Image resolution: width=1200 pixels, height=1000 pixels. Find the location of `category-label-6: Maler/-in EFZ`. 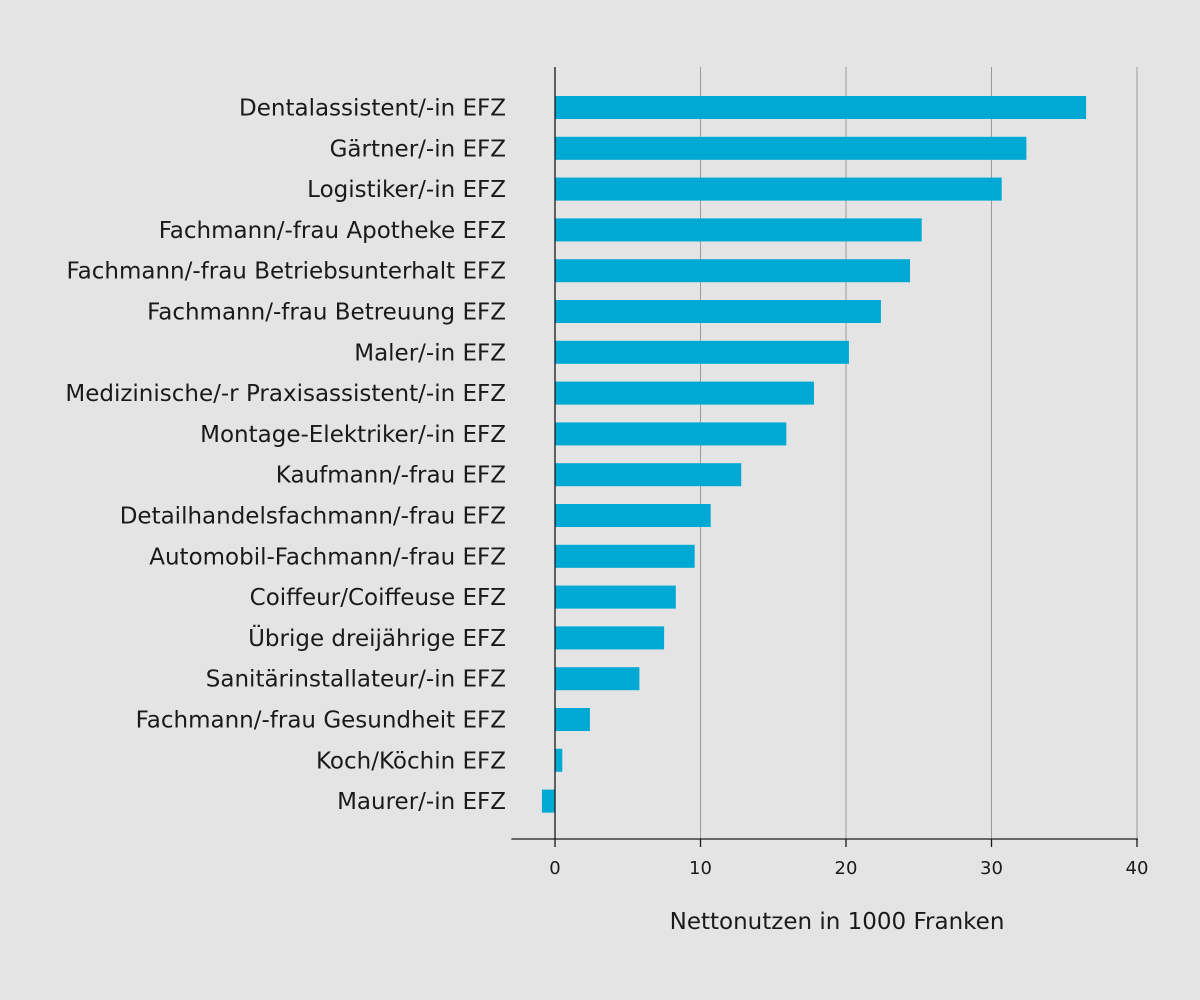

category-label-6: Maler/-in EFZ is located at coordinates (430, 353).